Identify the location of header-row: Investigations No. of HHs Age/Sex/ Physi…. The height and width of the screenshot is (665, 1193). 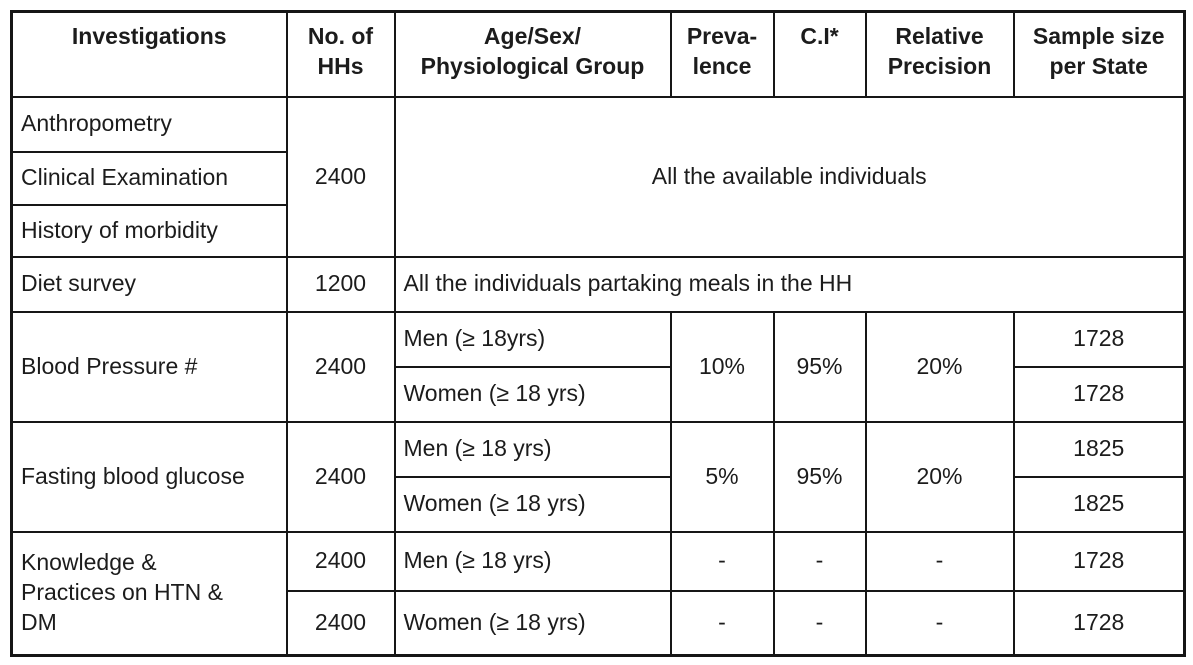
(598, 54).